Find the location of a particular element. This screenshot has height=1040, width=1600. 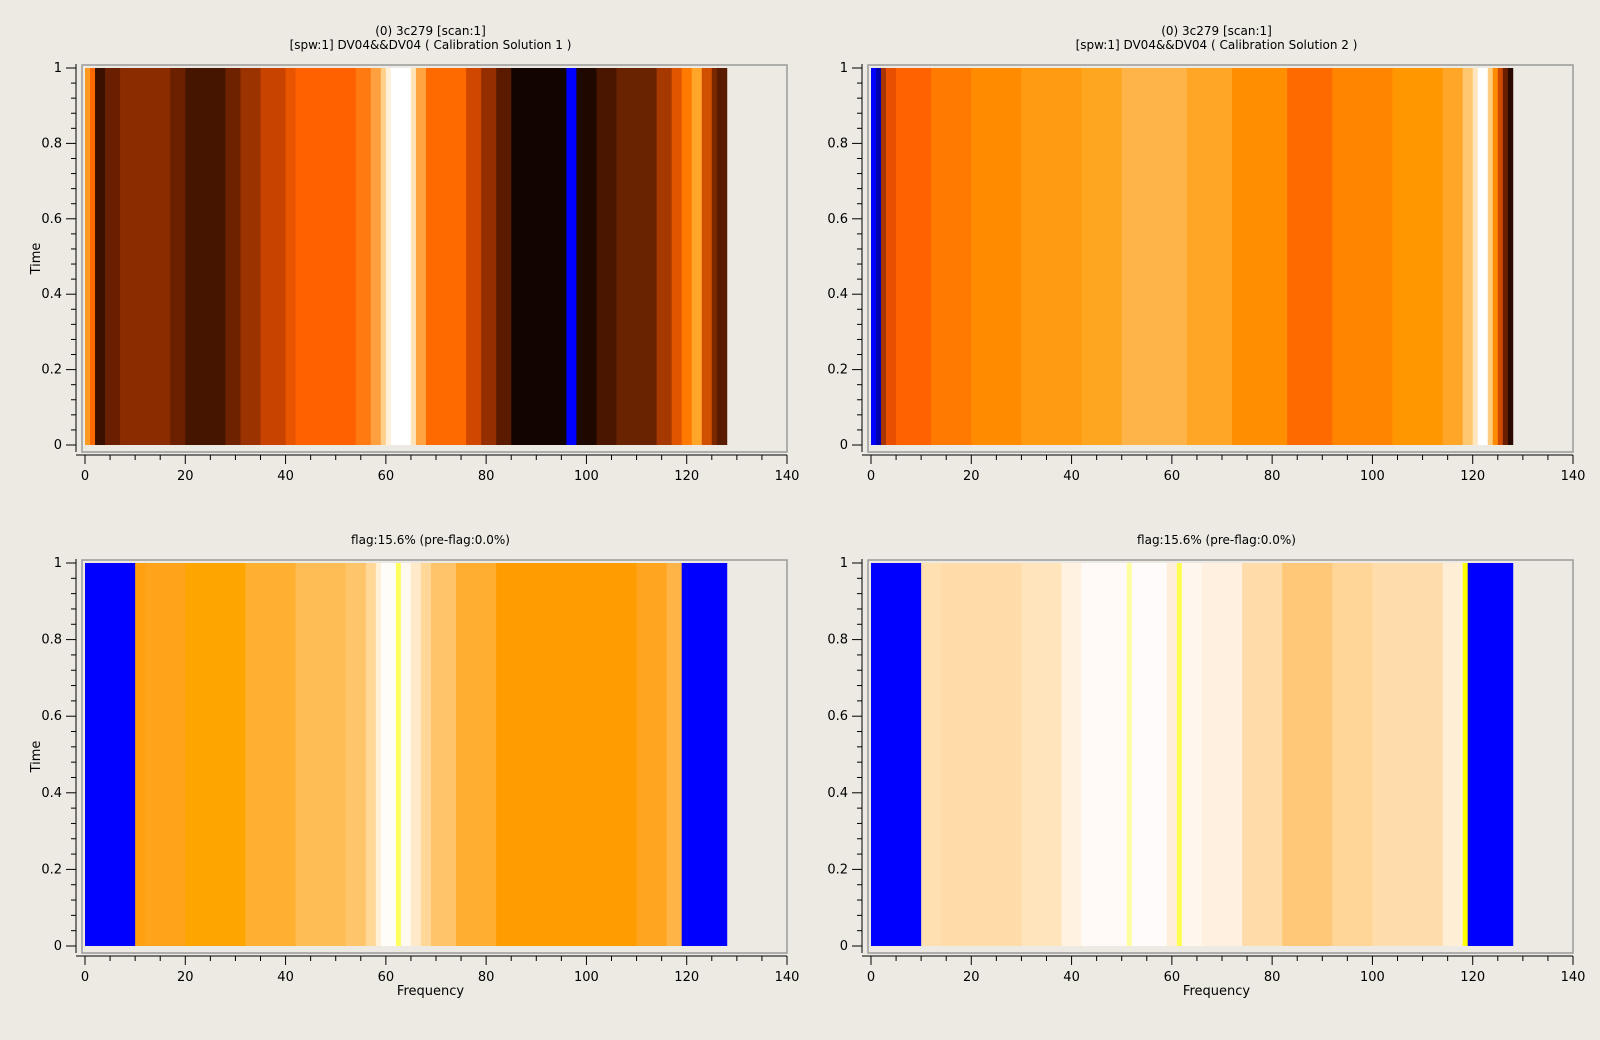

plot-title: flag:15.6% (pre-flag:0.0%) is located at coordinates (430, 540).